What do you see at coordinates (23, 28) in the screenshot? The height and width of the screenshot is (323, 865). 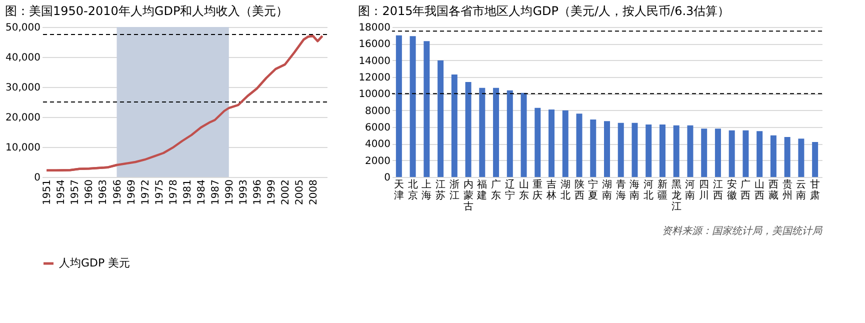 I see `y-tick-label: 50,000` at bounding box center [23, 28].